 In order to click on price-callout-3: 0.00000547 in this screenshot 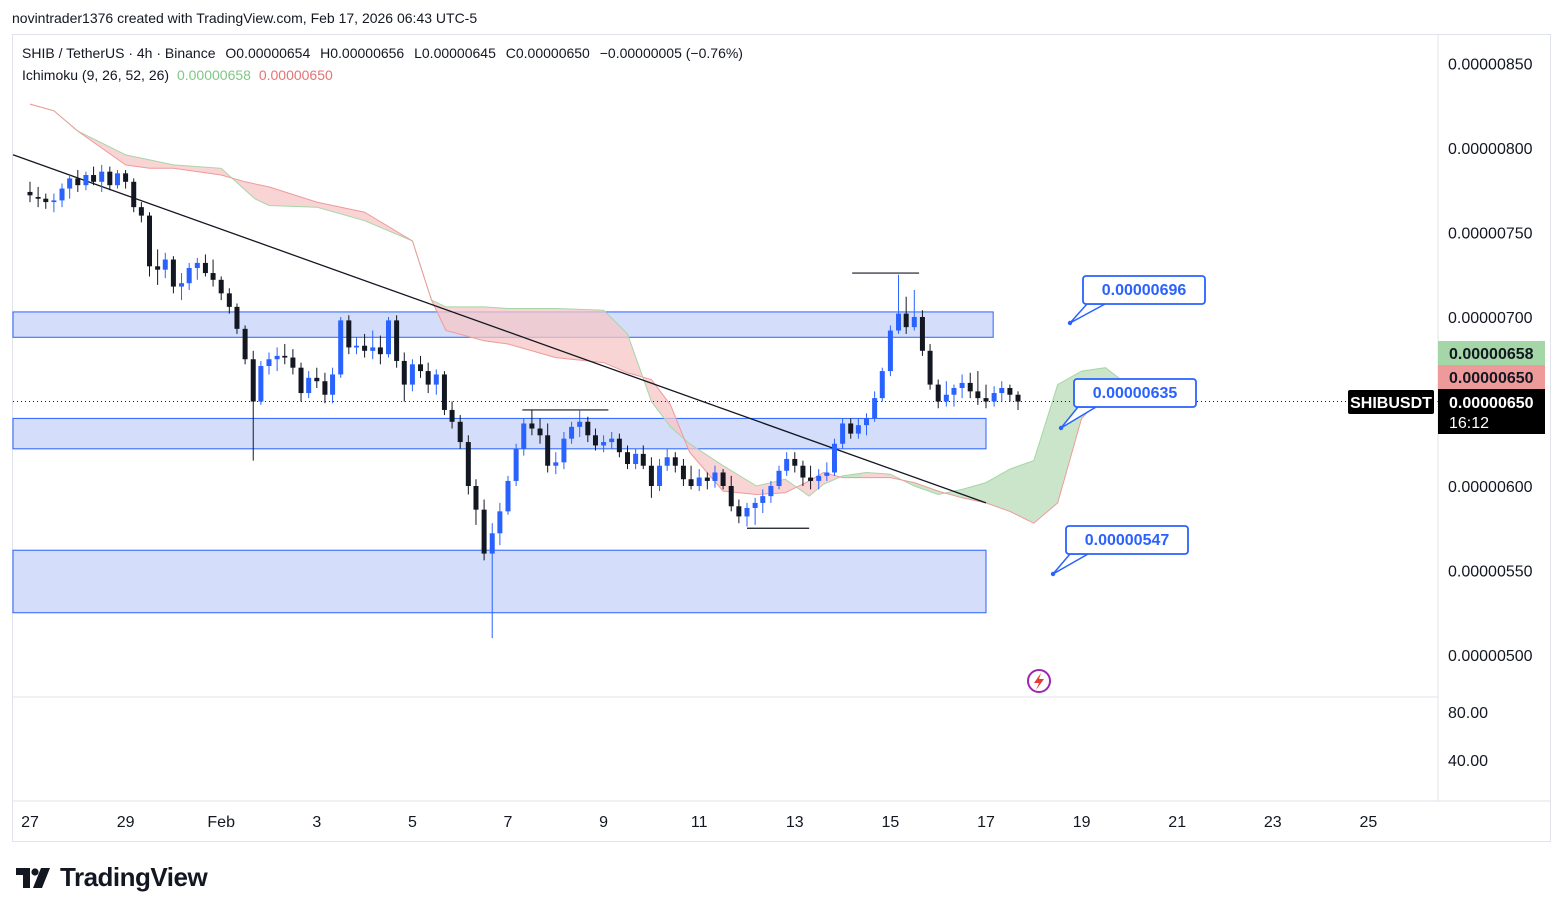, I will do `click(1119, 551)`.